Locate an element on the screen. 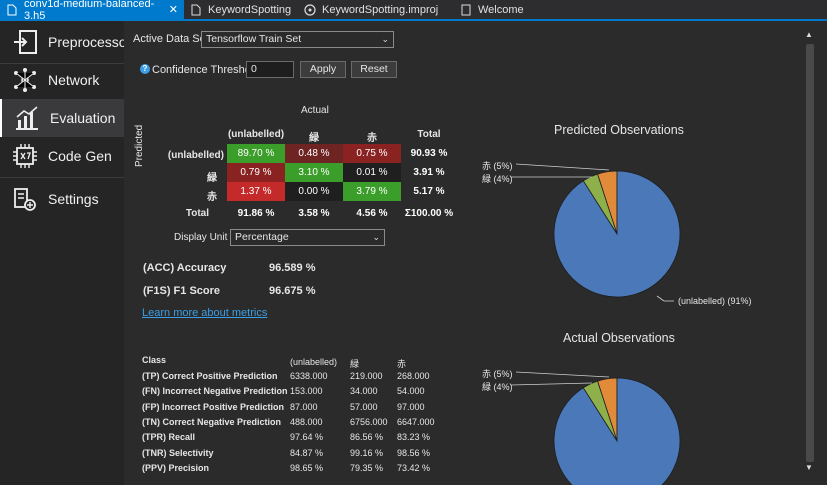  class-metric-value: 6647.000 is located at coordinates (416, 421).